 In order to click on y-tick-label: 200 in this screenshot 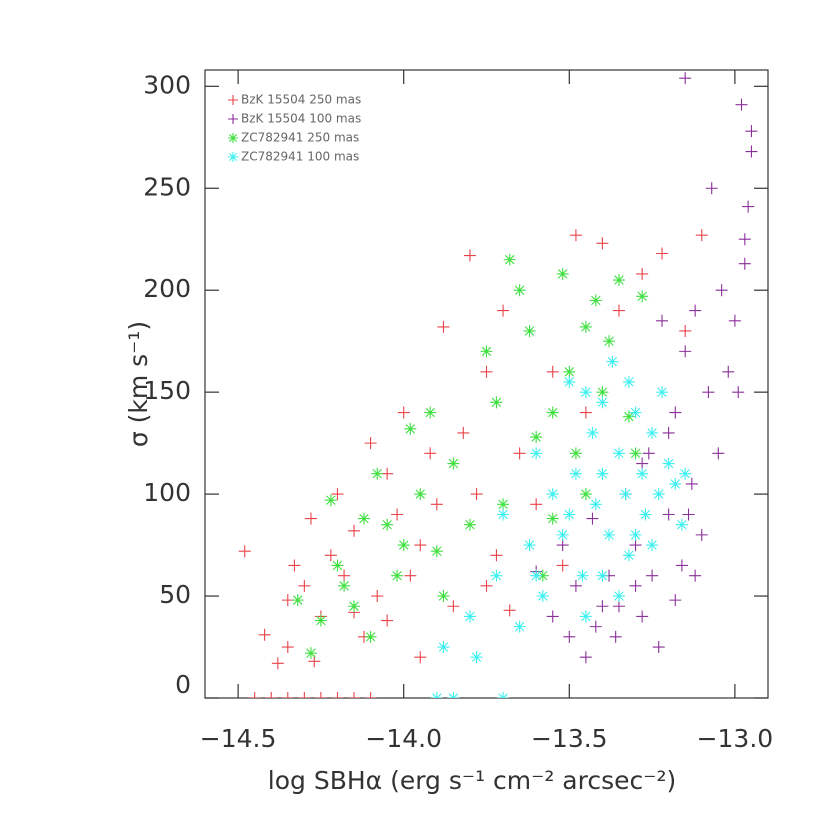, I will do `click(167, 288)`.